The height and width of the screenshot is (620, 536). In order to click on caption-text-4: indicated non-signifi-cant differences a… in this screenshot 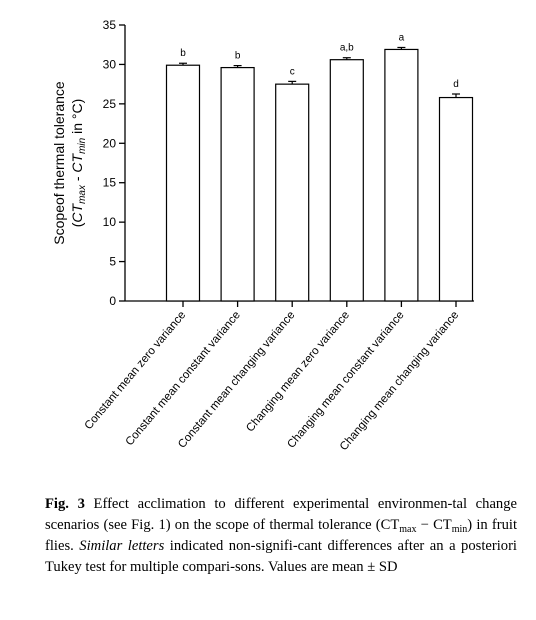, I will do `click(281, 556)`.